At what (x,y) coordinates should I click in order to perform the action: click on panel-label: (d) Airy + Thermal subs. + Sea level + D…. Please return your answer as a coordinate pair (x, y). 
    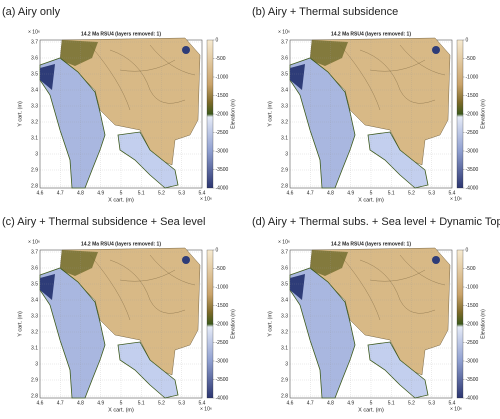
    Looking at the image, I should click on (376, 222).